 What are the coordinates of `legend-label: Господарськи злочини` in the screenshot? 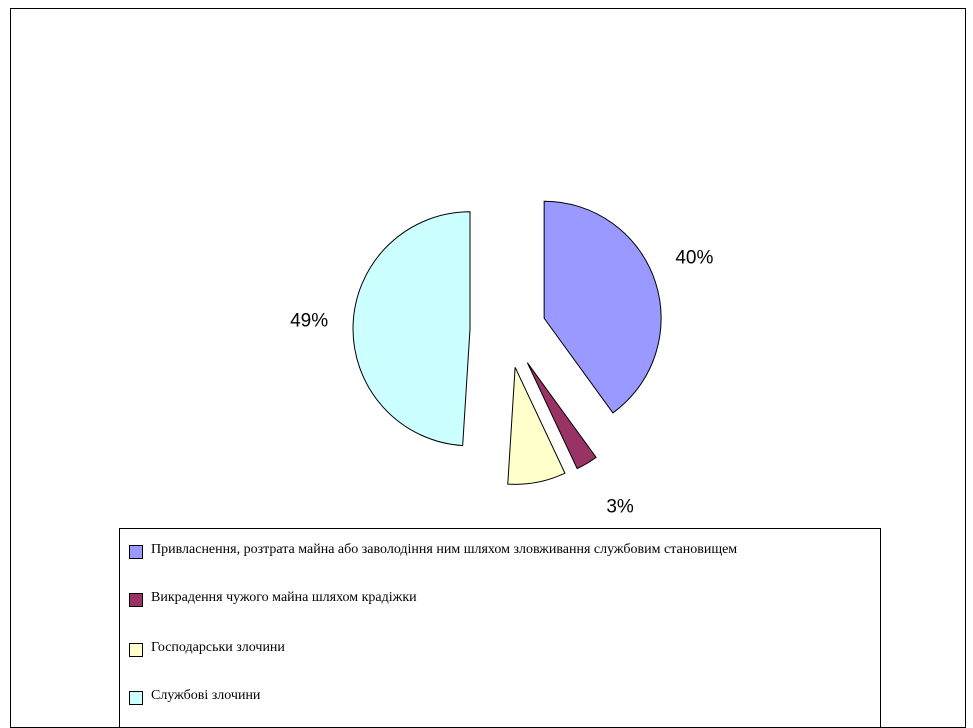 It's located at (218, 647).